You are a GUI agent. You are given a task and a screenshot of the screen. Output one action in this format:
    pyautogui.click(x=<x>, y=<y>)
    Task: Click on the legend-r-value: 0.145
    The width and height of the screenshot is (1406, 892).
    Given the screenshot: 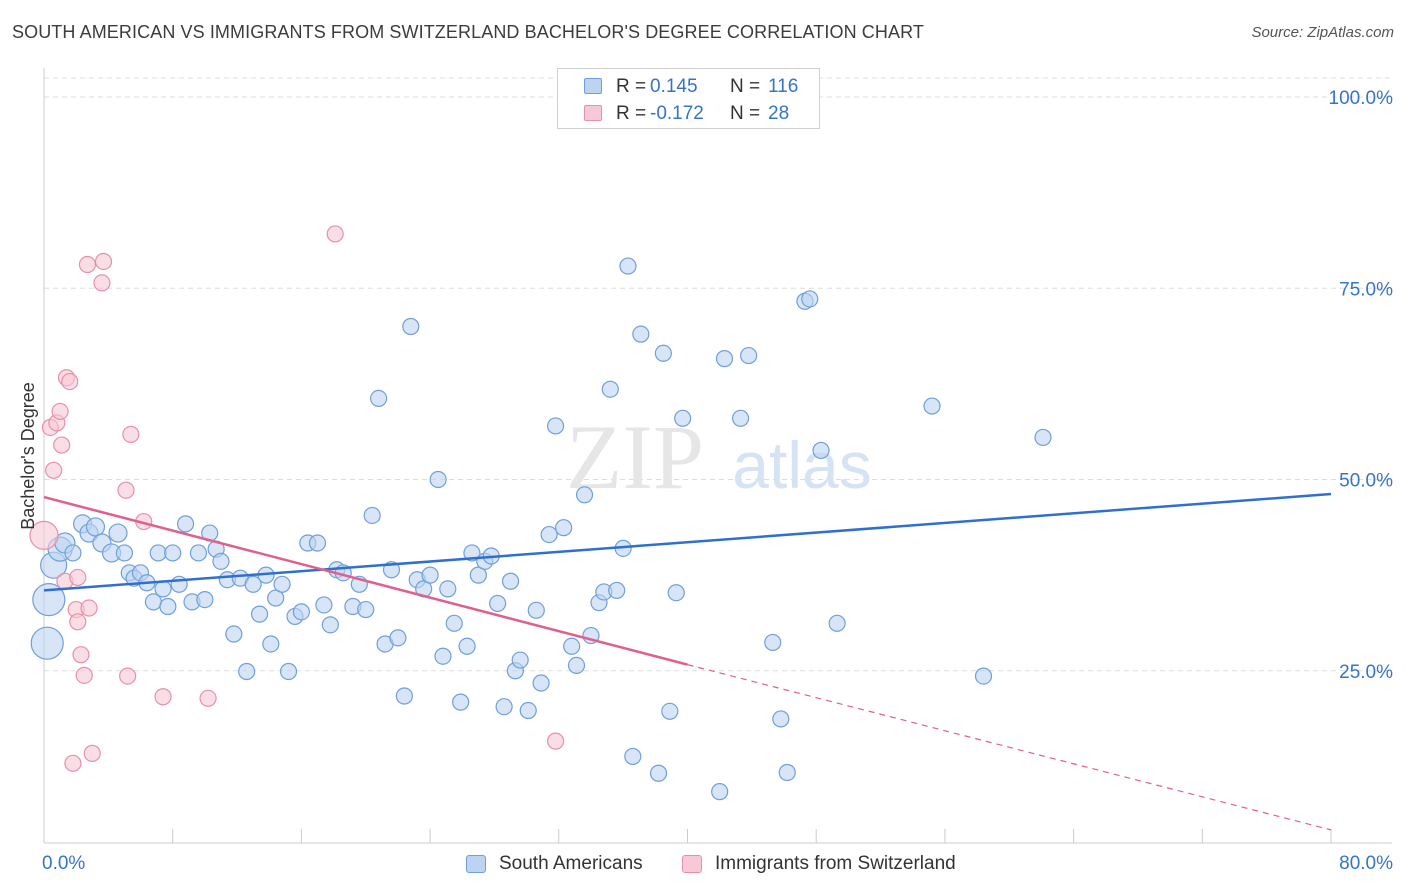 What is the action you would take?
    pyautogui.click(x=674, y=86)
    